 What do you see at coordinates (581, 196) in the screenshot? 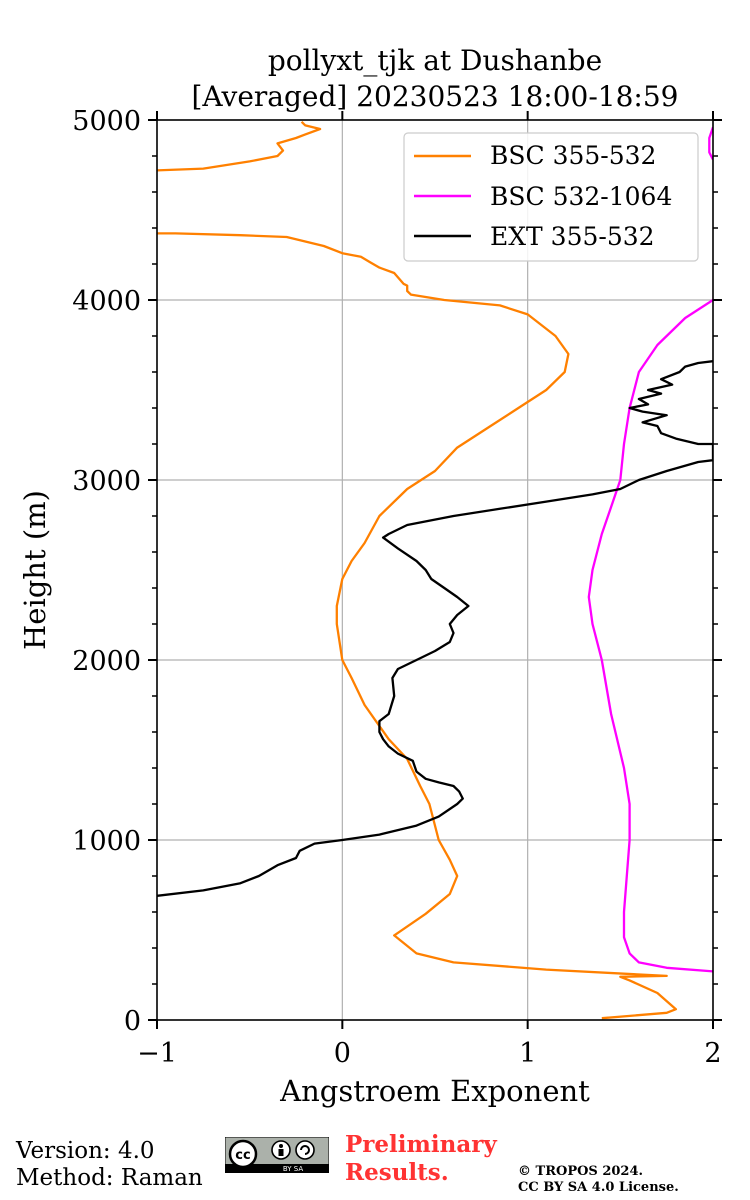
I see `legend-label-bsc532: BSC 532-1064` at bounding box center [581, 196].